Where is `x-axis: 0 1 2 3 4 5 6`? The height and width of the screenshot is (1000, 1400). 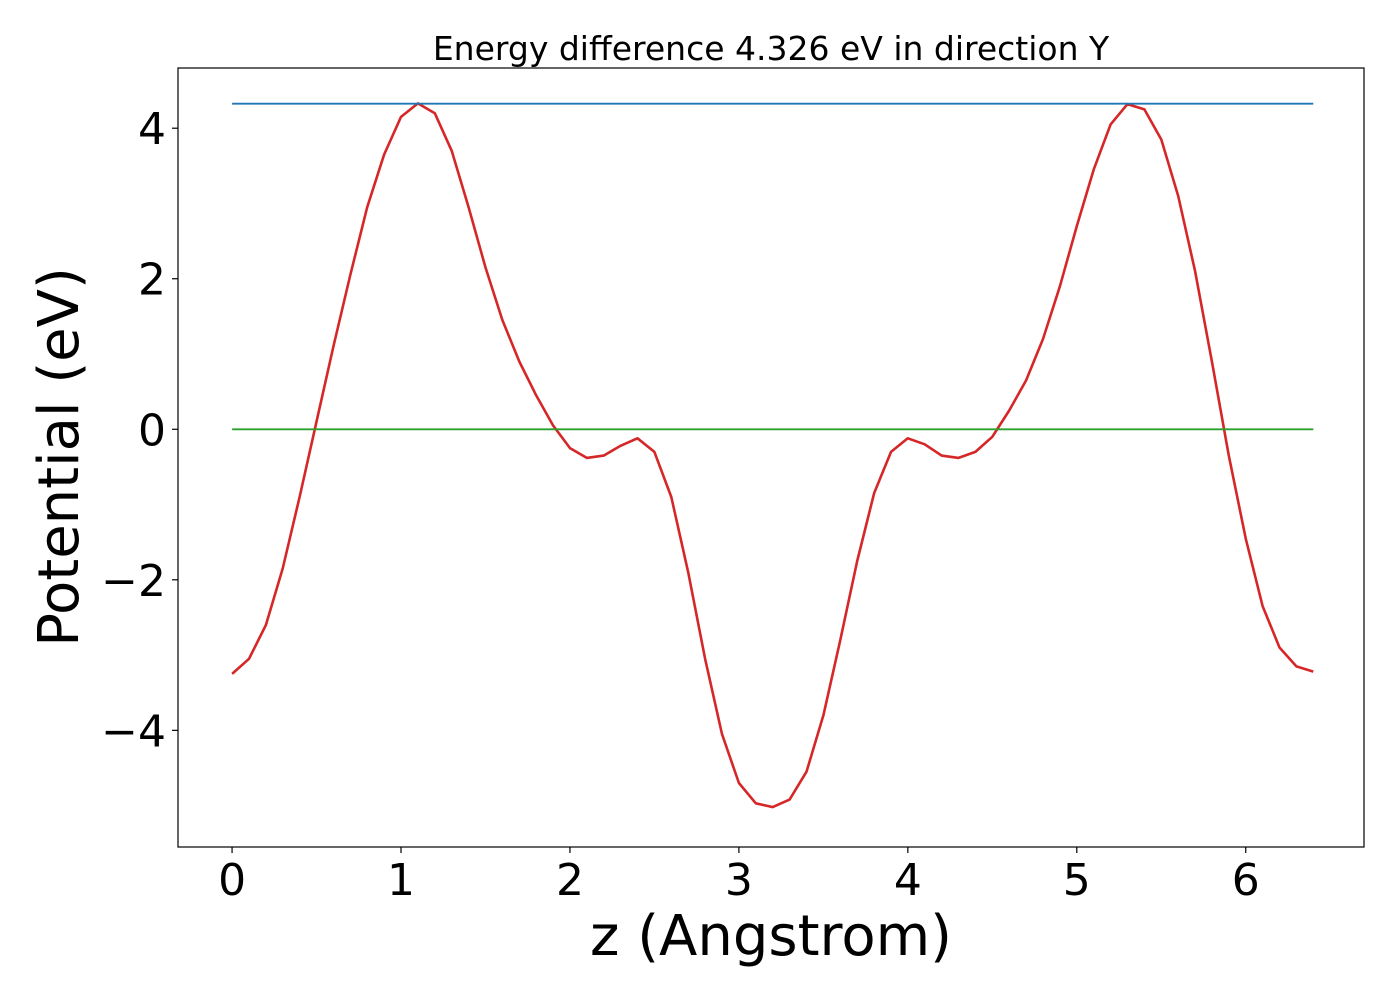
x-axis: 0 1 2 3 4 5 6 is located at coordinates (739, 876).